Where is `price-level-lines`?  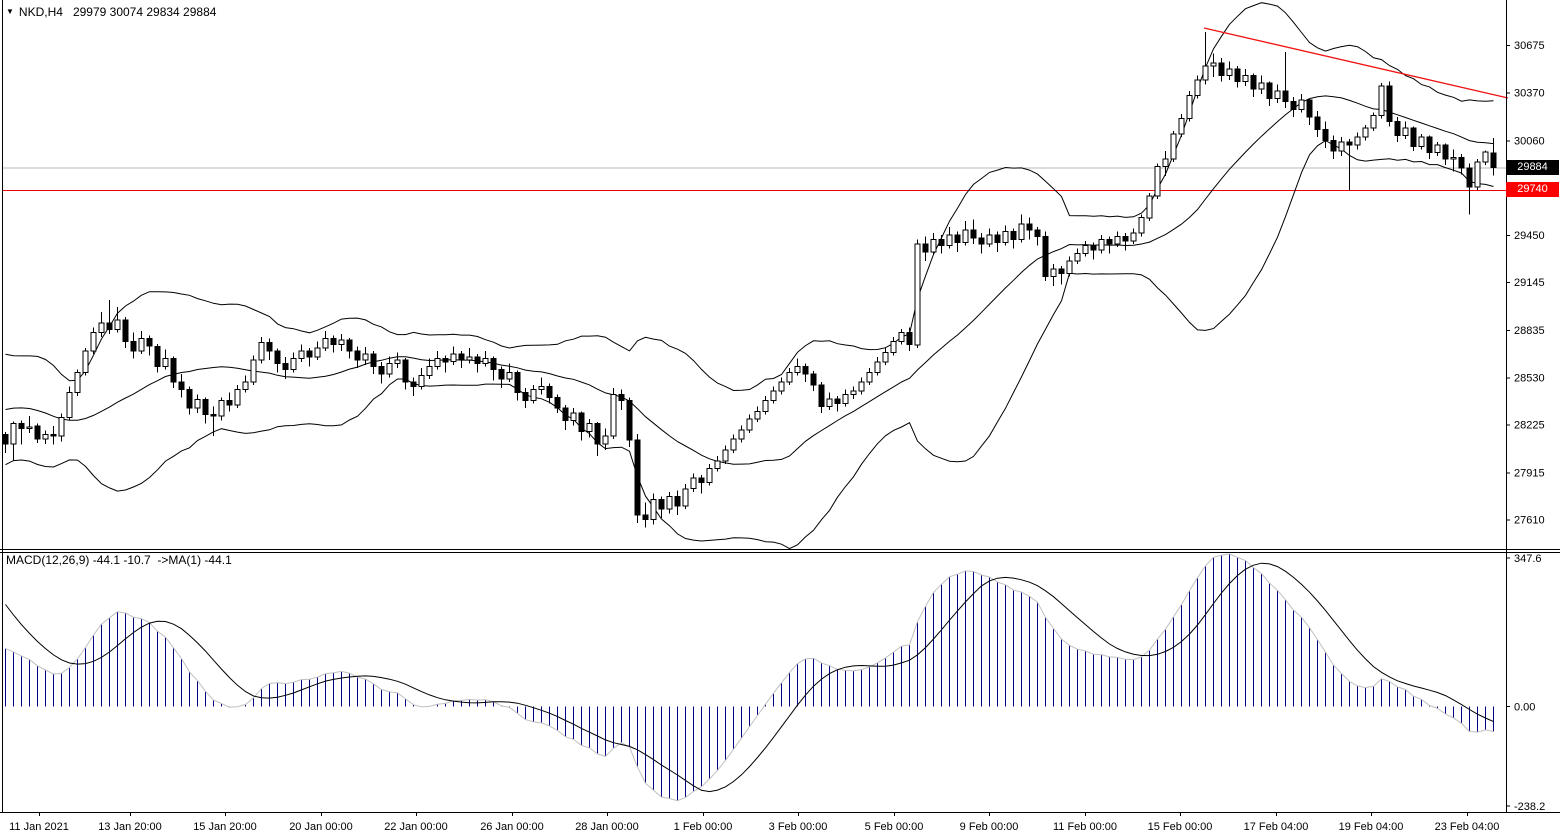
price-level-lines is located at coordinates (754, 179).